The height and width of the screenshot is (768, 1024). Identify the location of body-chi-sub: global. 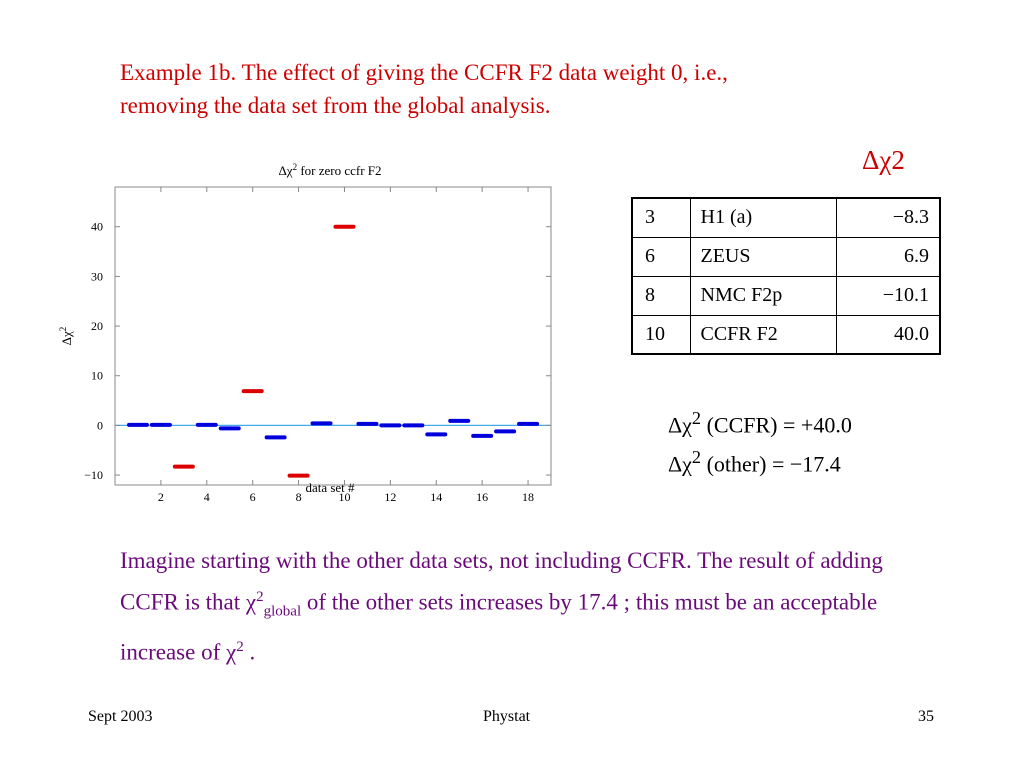
(282, 611).